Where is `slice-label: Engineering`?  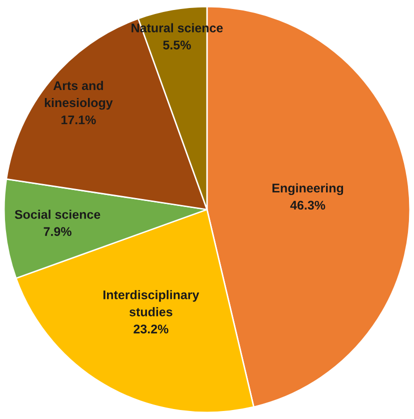
slice-label: Engineering is located at coordinates (308, 189).